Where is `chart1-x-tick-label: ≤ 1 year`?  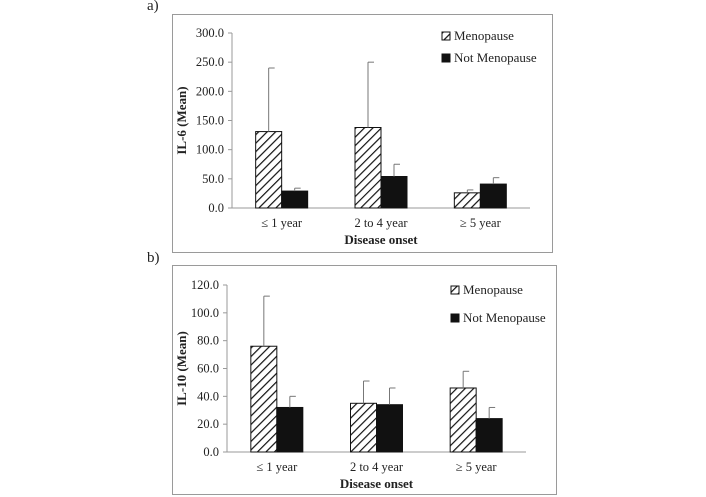 chart1-x-tick-label: ≤ 1 year is located at coordinates (277, 467).